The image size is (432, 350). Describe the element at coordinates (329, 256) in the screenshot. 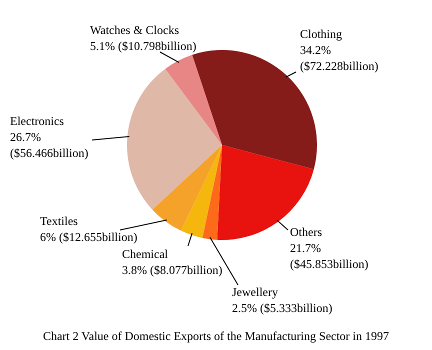

I see `data-label: 21.7% ($45.853billion)` at that location.